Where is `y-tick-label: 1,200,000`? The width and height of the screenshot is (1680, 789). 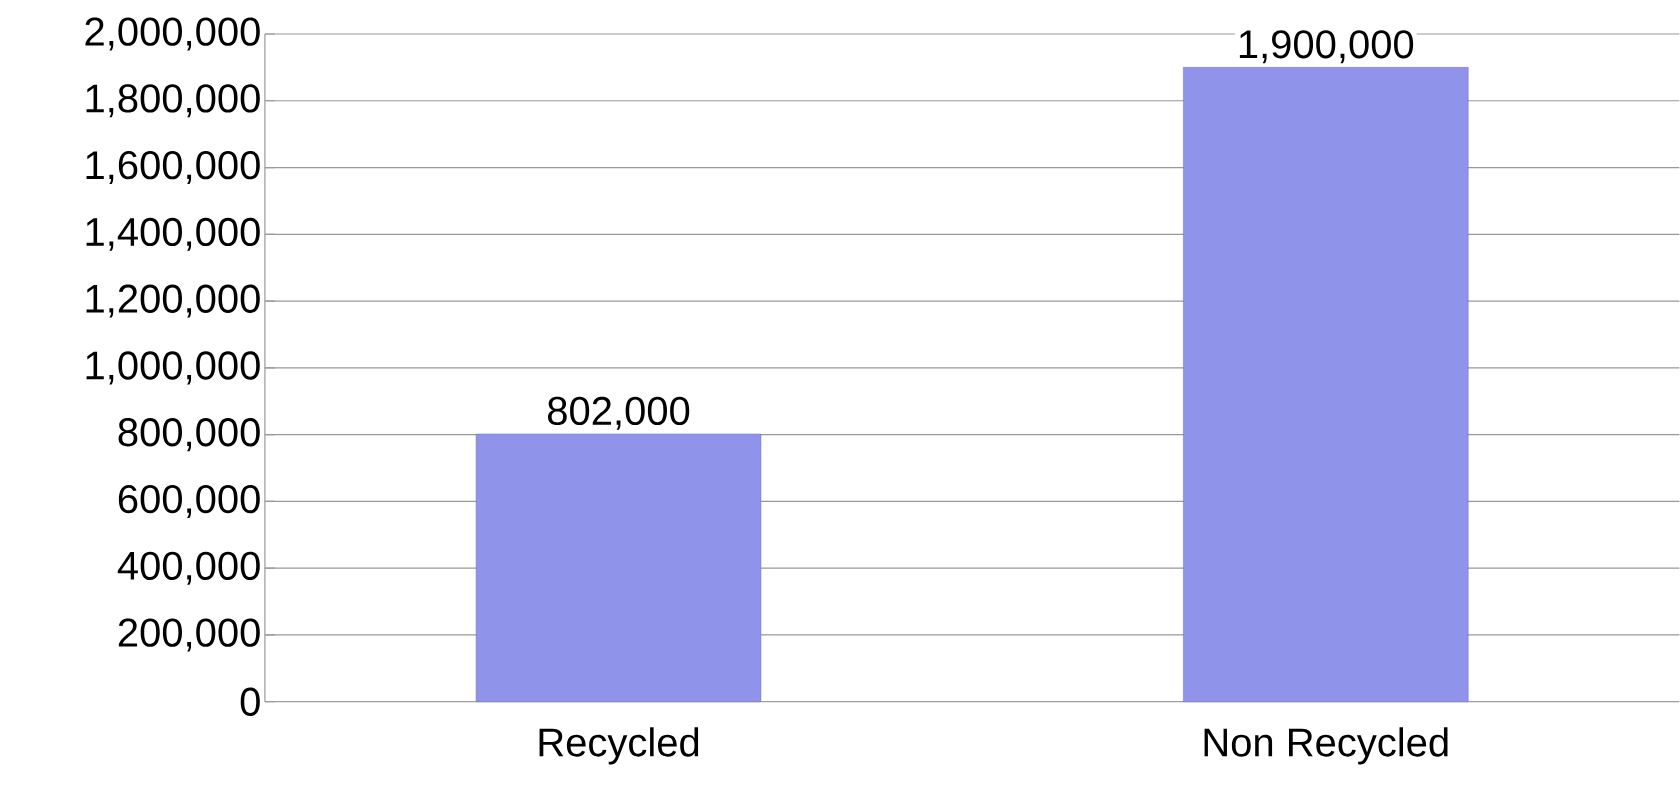 y-tick-label: 1,200,000 is located at coordinates (173, 301).